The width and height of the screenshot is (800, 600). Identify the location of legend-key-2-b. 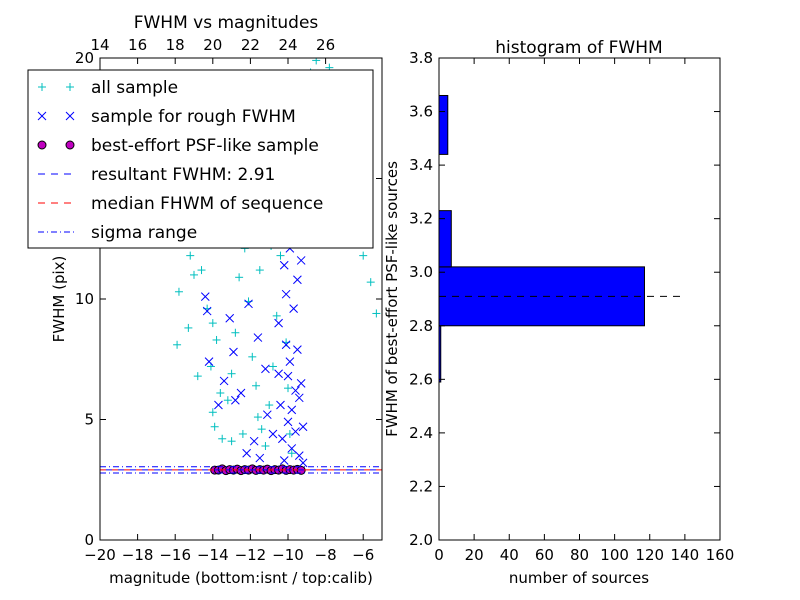
(70, 145).